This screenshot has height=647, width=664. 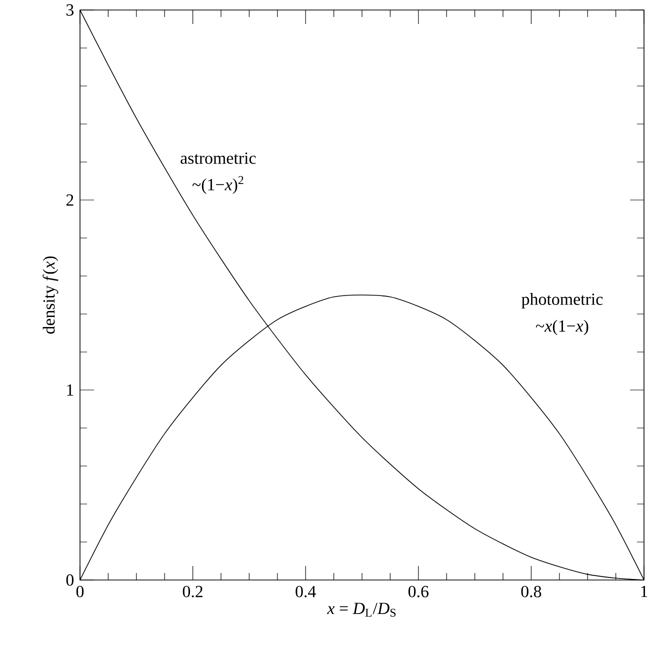 What do you see at coordinates (644, 592) in the screenshot?
I see `x-tick-label: 1` at bounding box center [644, 592].